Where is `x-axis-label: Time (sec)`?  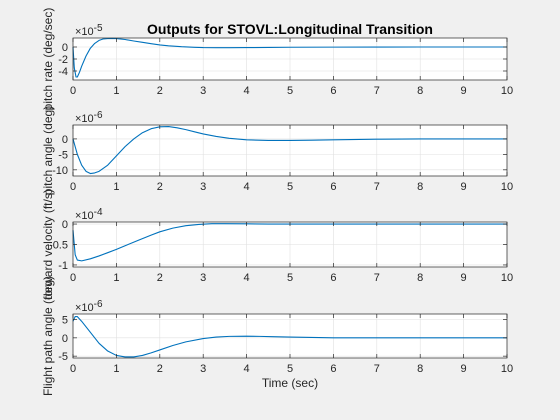 x-axis-label: Time (sec) is located at coordinates (290, 383).